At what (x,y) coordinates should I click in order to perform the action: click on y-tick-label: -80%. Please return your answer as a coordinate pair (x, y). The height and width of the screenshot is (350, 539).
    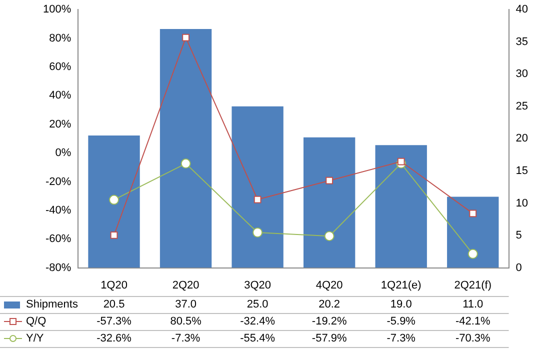
    Looking at the image, I should click on (58, 268).